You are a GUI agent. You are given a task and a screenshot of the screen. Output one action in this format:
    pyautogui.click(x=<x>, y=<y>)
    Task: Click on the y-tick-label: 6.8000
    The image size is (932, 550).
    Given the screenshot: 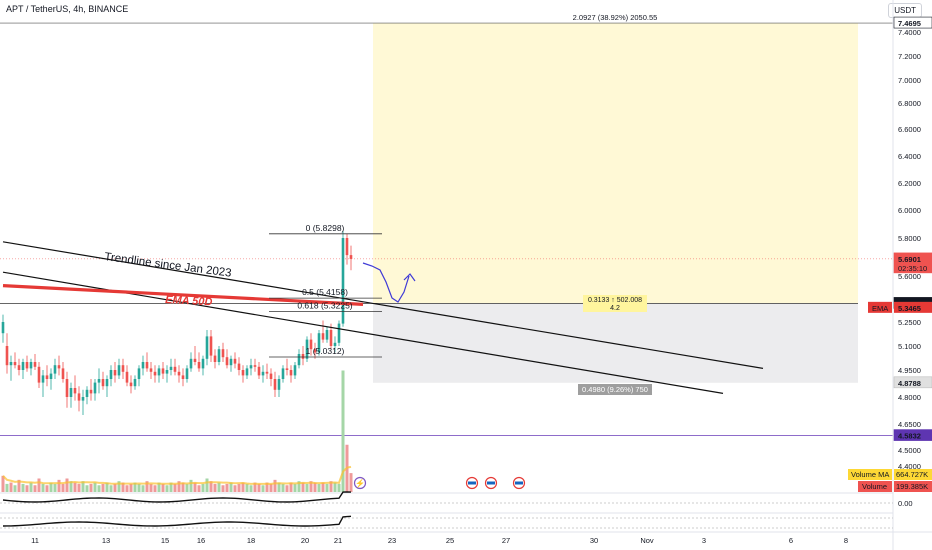 What is the action you would take?
    pyautogui.click(x=909, y=103)
    